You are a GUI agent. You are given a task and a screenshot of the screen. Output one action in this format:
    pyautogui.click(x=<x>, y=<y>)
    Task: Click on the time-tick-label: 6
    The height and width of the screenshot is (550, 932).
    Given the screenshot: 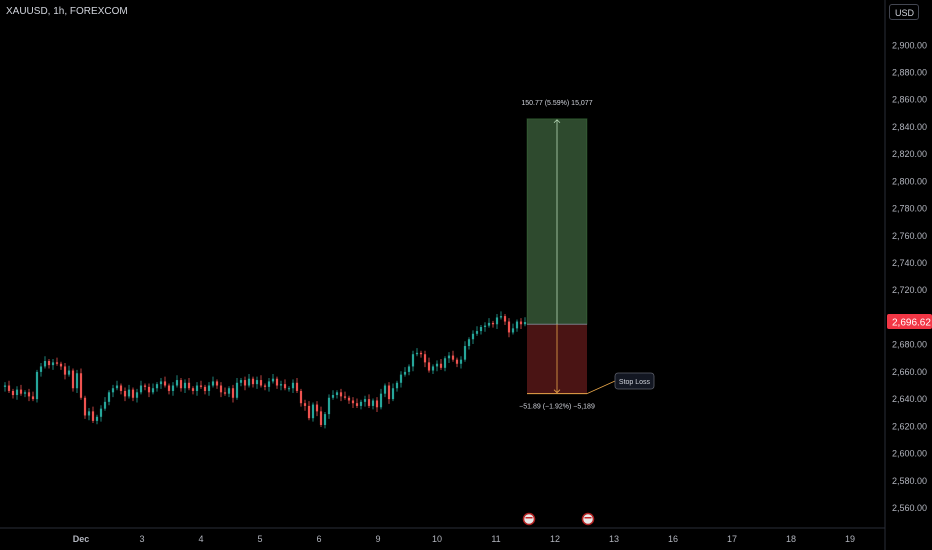 What is the action you would take?
    pyautogui.click(x=318, y=539)
    